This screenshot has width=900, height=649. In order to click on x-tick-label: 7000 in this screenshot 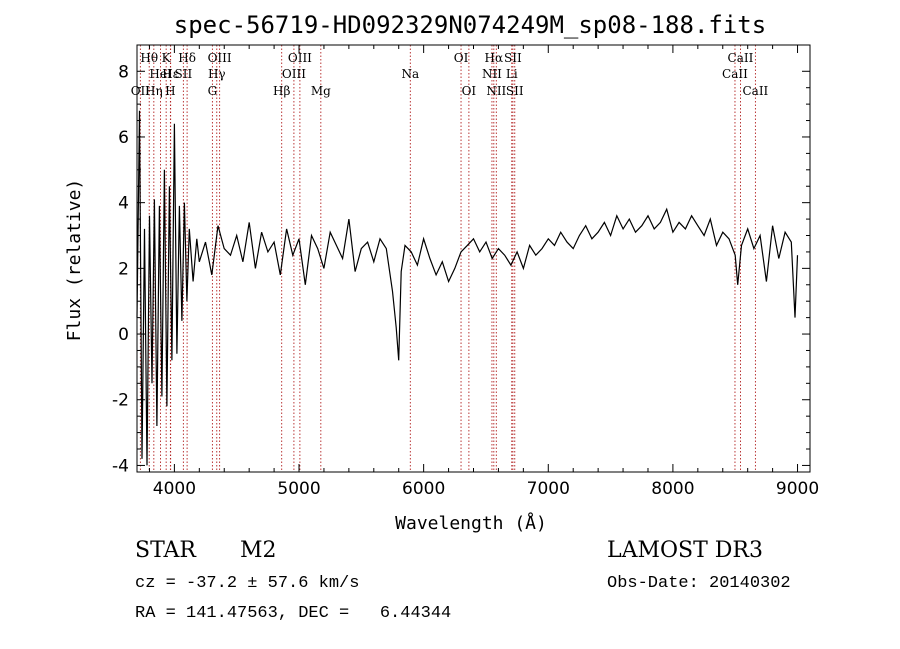, I will do `click(548, 489)`.